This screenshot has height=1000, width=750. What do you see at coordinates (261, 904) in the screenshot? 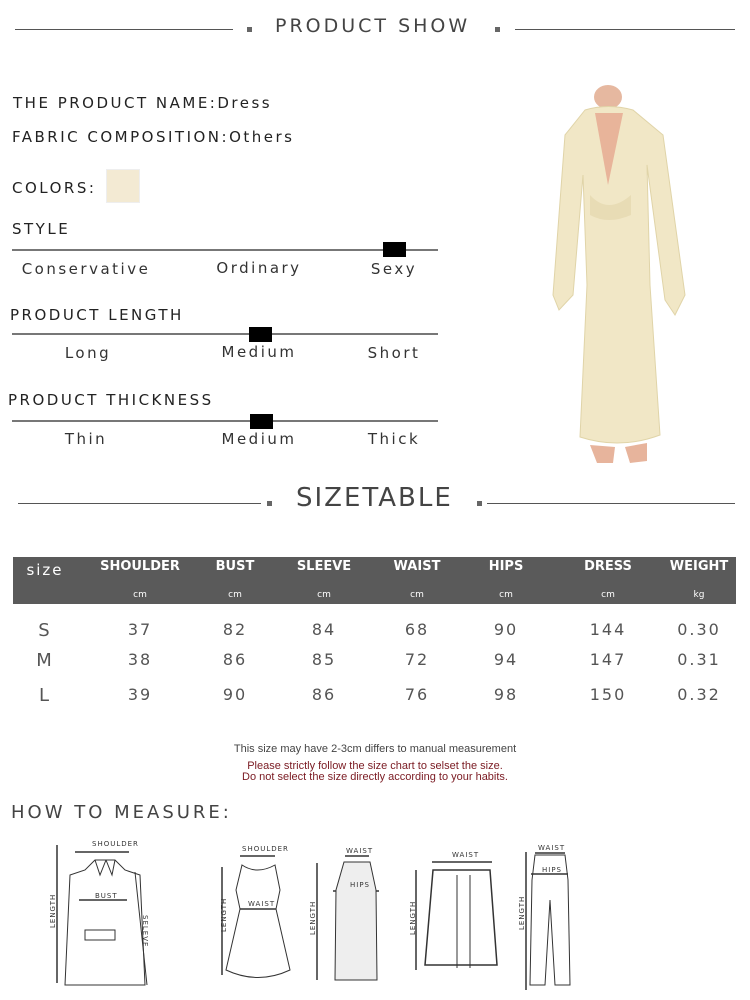
I see `dress-waist-label: WAIST` at bounding box center [261, 904].